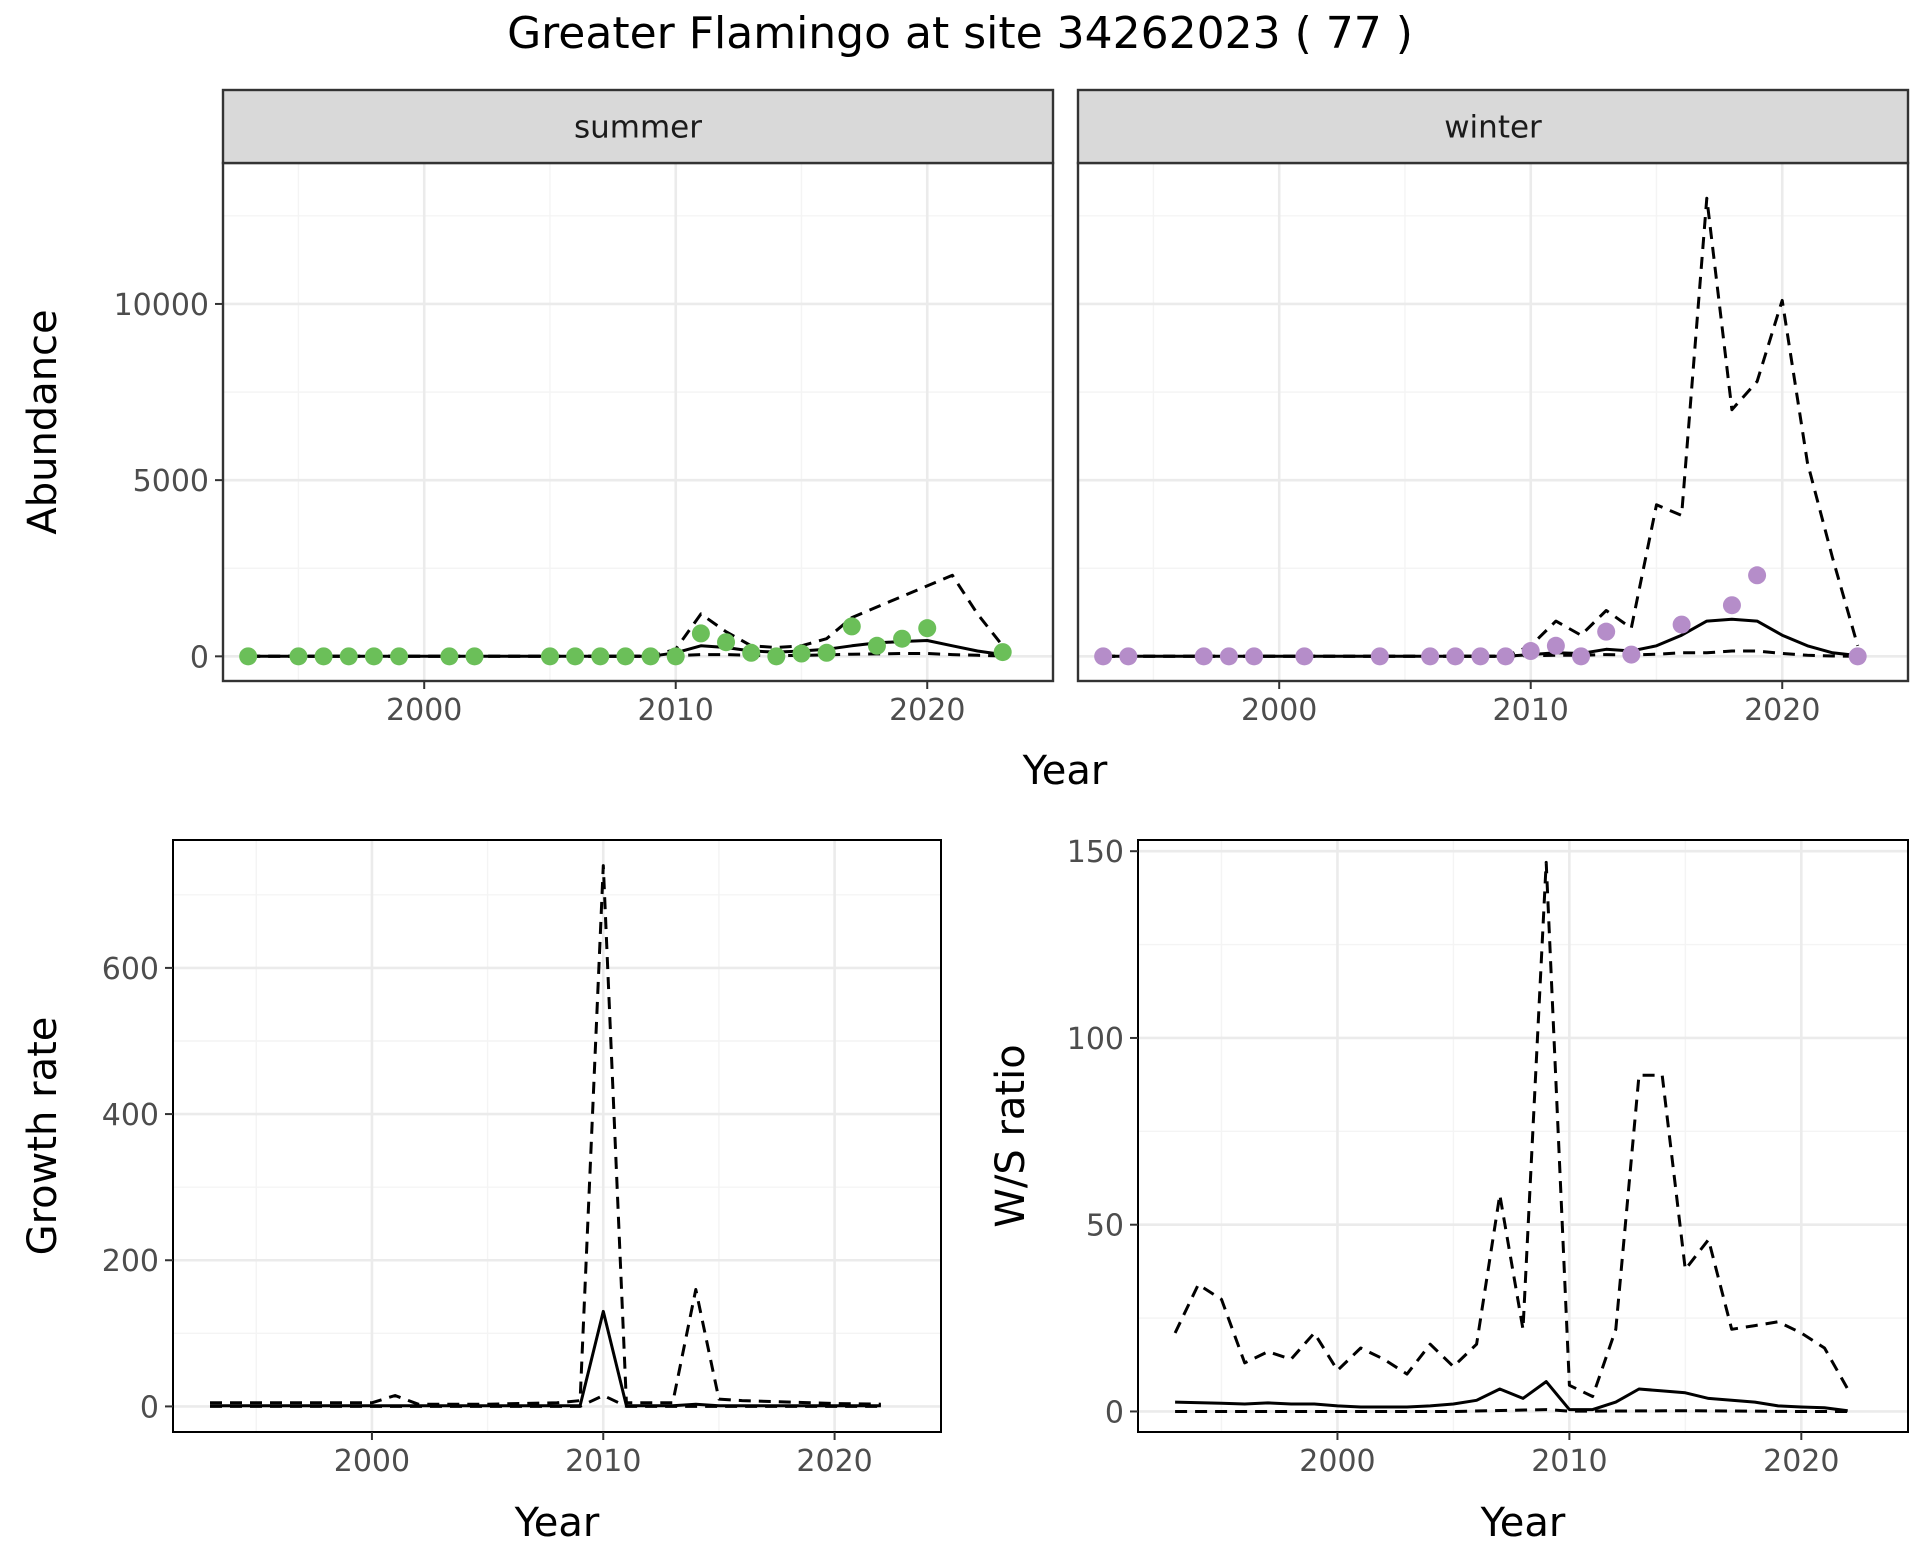 The image size is (1920, 1560). Describe the element at coordinates (149, 1407) in the screenshot. I see `growth-y-tick-label: 0` at that location.